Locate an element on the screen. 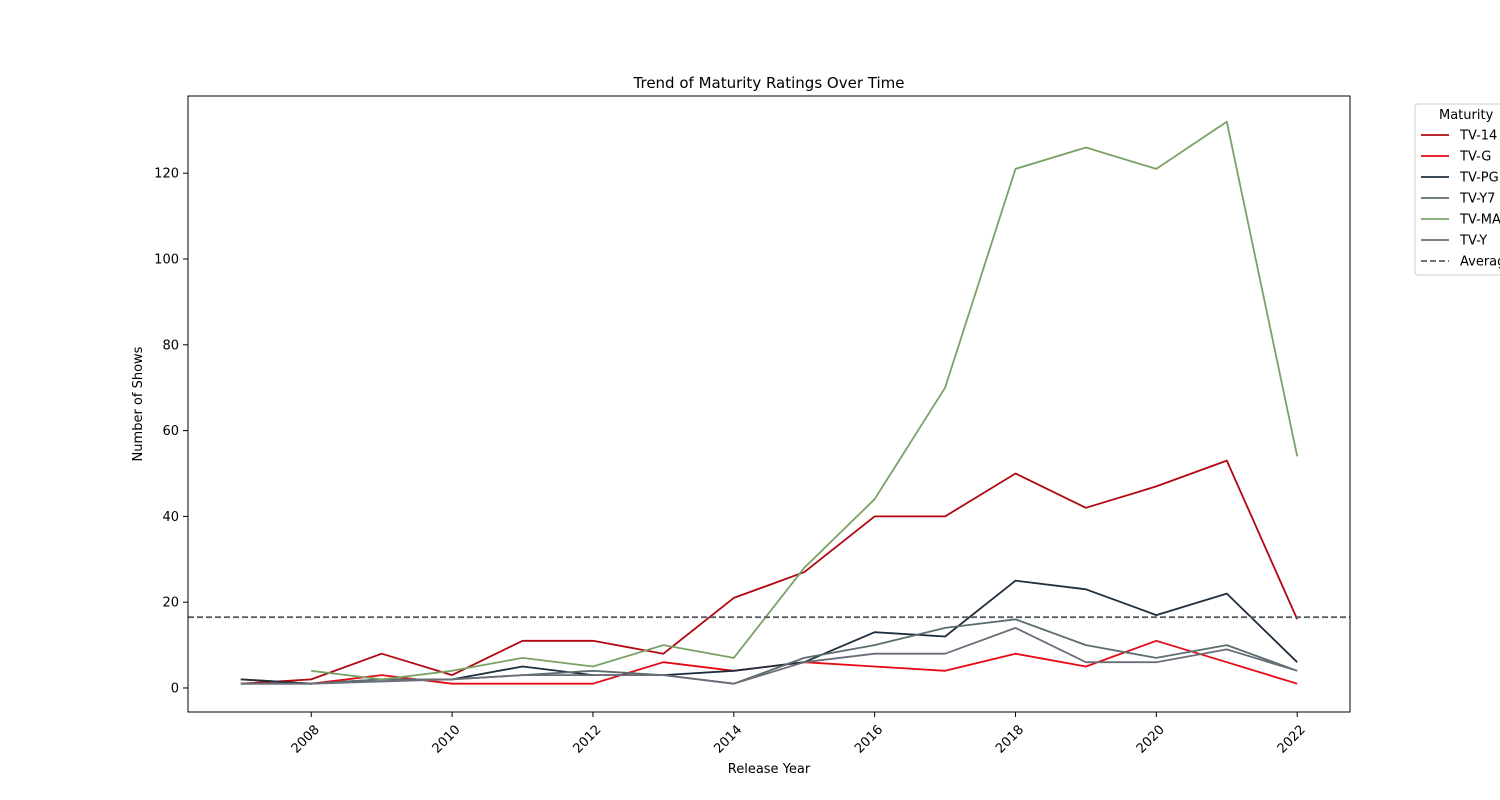  x-tick-label: 2008 is located at coordinates (306, 740).